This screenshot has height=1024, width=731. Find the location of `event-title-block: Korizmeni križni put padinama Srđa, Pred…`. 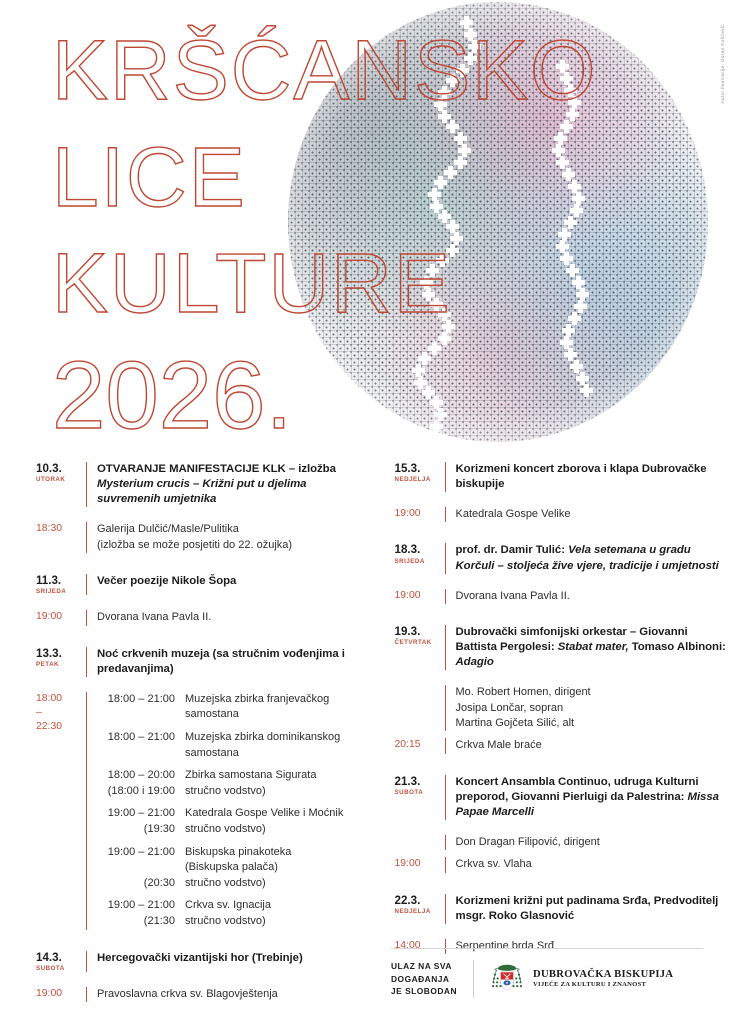

event-title-block: Korizmeni križni put padinama Srđa, Pred… is located at coordinates (587, 908).